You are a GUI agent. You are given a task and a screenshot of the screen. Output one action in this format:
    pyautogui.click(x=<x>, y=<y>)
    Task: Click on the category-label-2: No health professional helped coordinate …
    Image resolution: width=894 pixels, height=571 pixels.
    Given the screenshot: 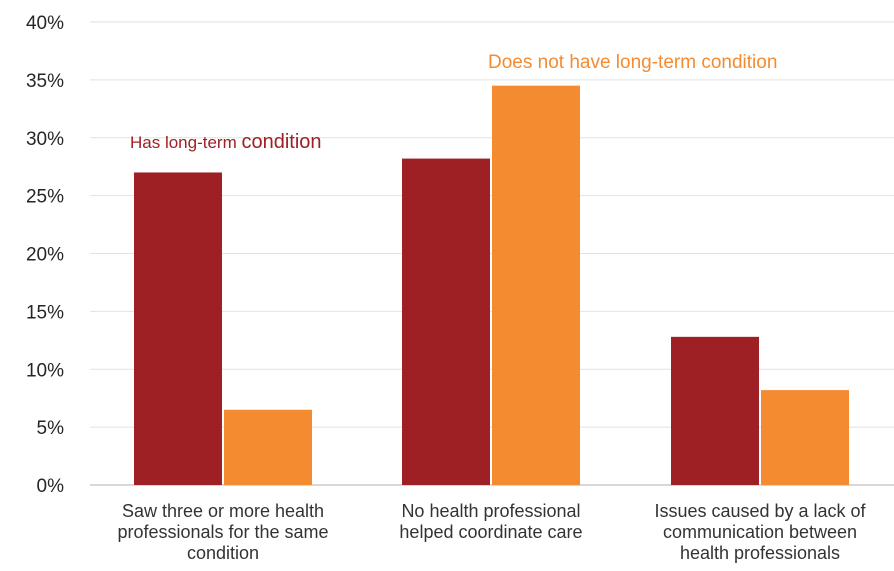 What is the action you would take?
    pyautogui.click(x=490, y=521)
    